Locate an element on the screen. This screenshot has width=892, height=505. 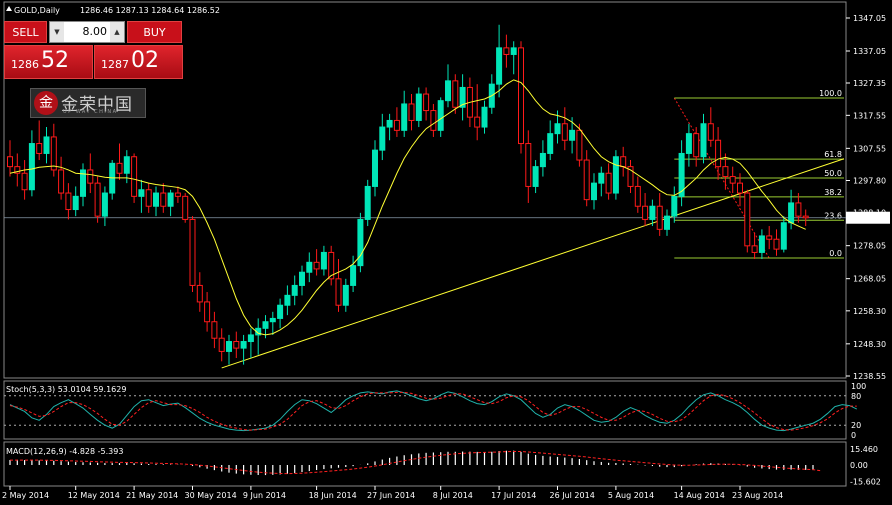
fib-level-label: 50.0 is located at coordinates (833, 173).